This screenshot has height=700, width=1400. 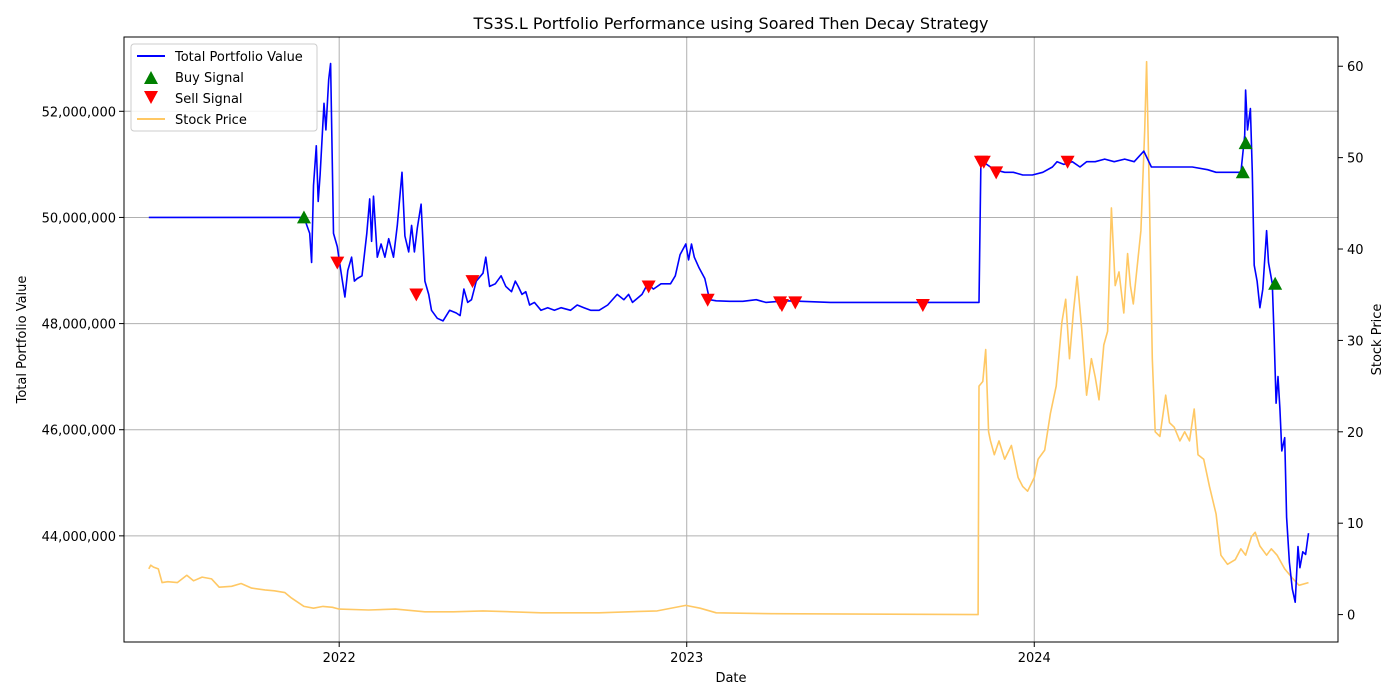 What do you see at coordinates (1355, 159) in the screenshot?
I see `y2-tick-label: 50` at bounding box center [1355, 159].